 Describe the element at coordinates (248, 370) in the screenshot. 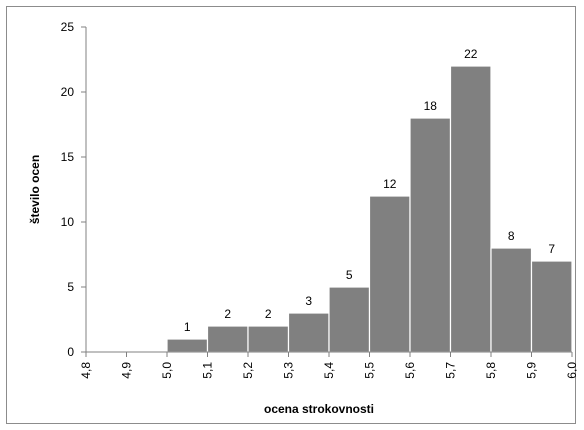

I see `x-tick-label: 5,2` at that location.